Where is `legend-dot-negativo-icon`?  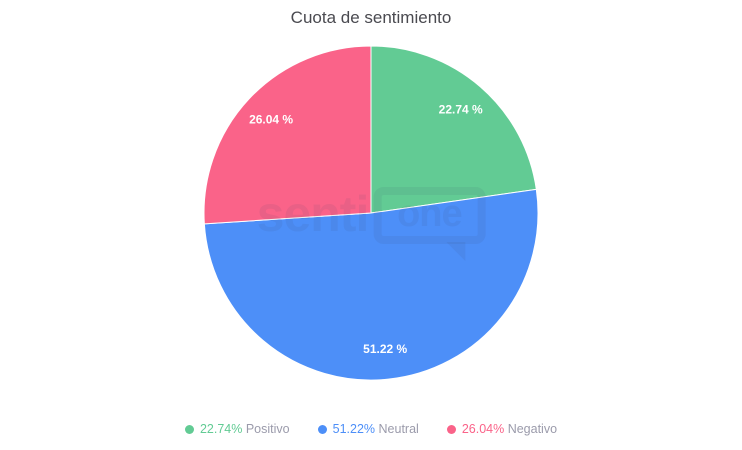 legend-dot-negativo-icon is located at coordinates (451, 429).